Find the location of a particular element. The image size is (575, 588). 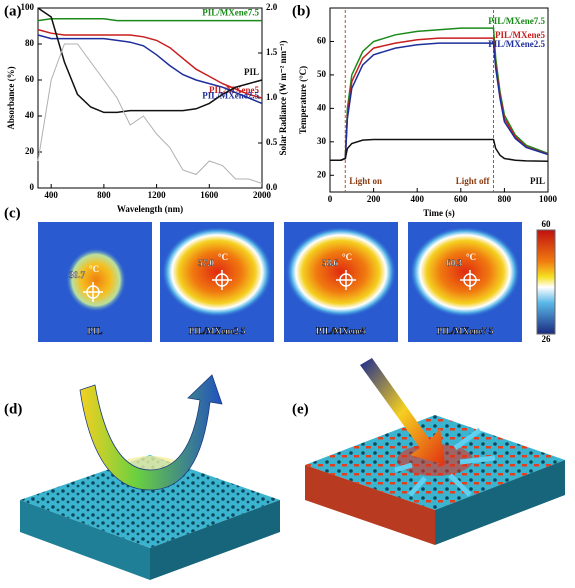

image-caption: PIL/MXene7.5 is located at coordinates (465, 331).